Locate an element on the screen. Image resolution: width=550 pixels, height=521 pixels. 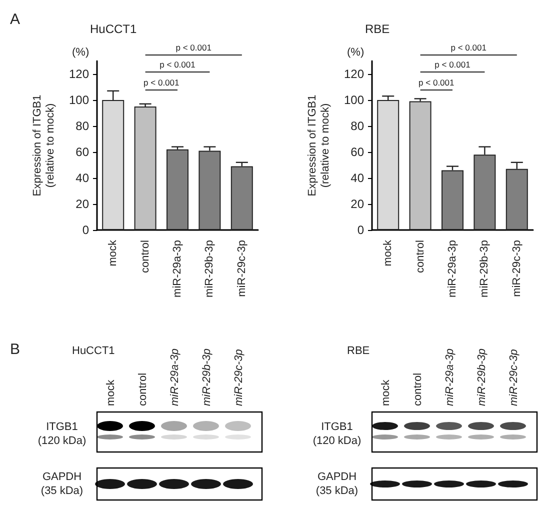
text: B is located at coordinates (15, 349).